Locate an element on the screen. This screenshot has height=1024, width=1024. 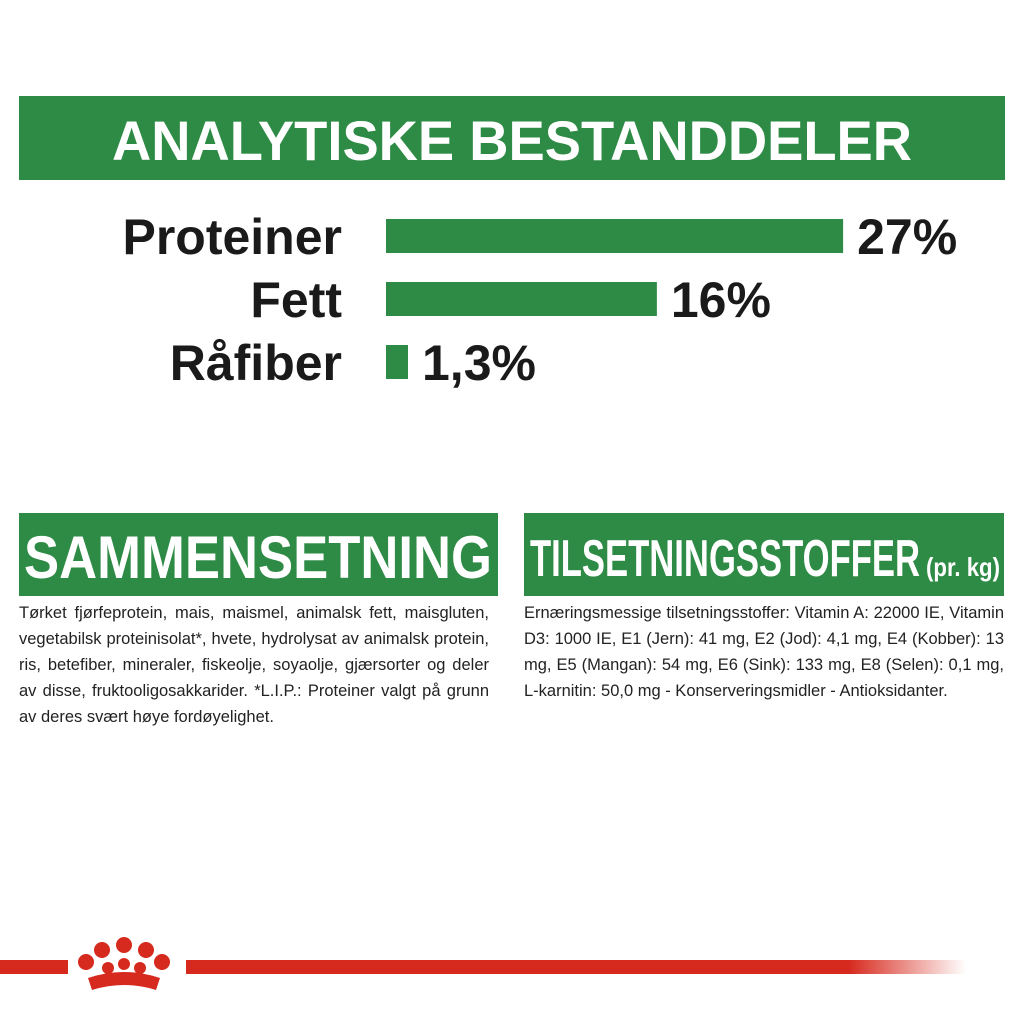
category-label: Fett is located at coordinates (296, 300).